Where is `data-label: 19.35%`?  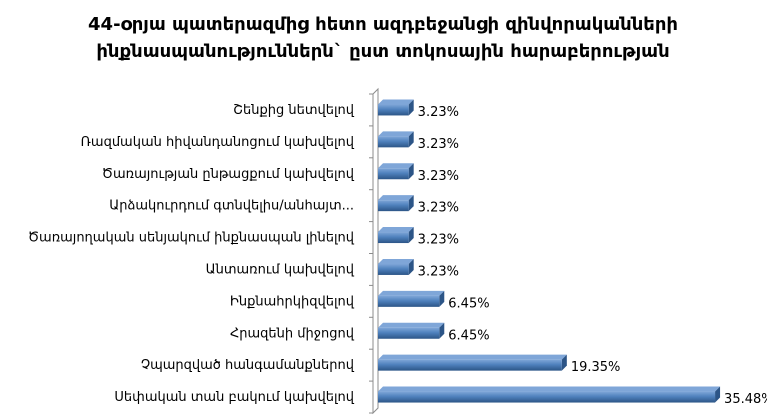
data-label: 19.35% is located at coordinates (596, 367).